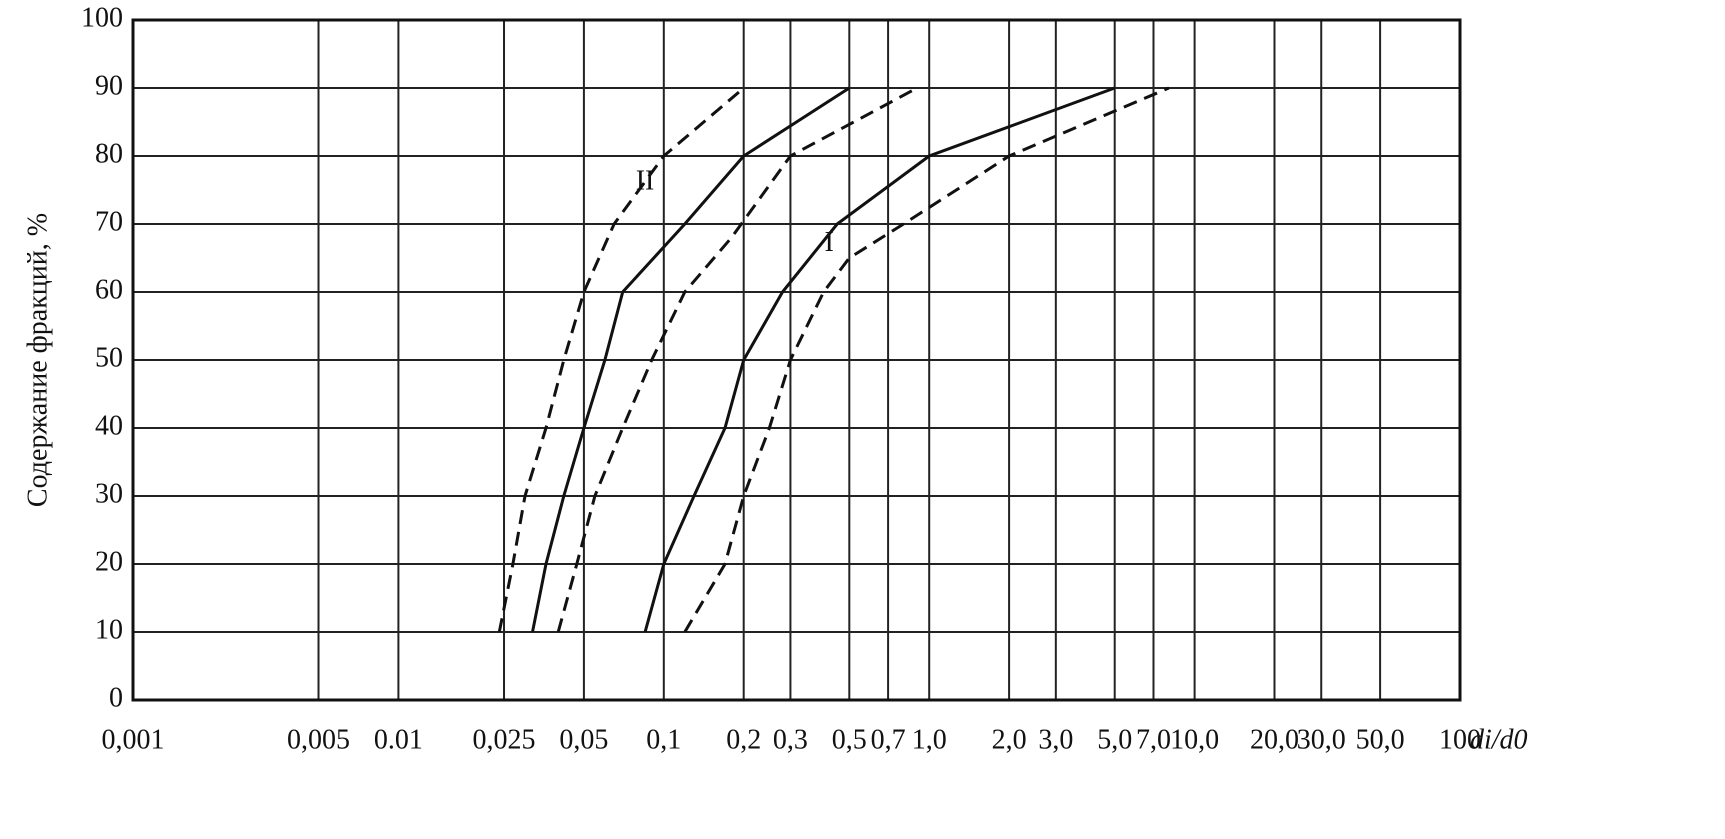 This screenshot has height=839, width=1725. I want to click on x-tick-label: 20,0, so click(1274, 739).